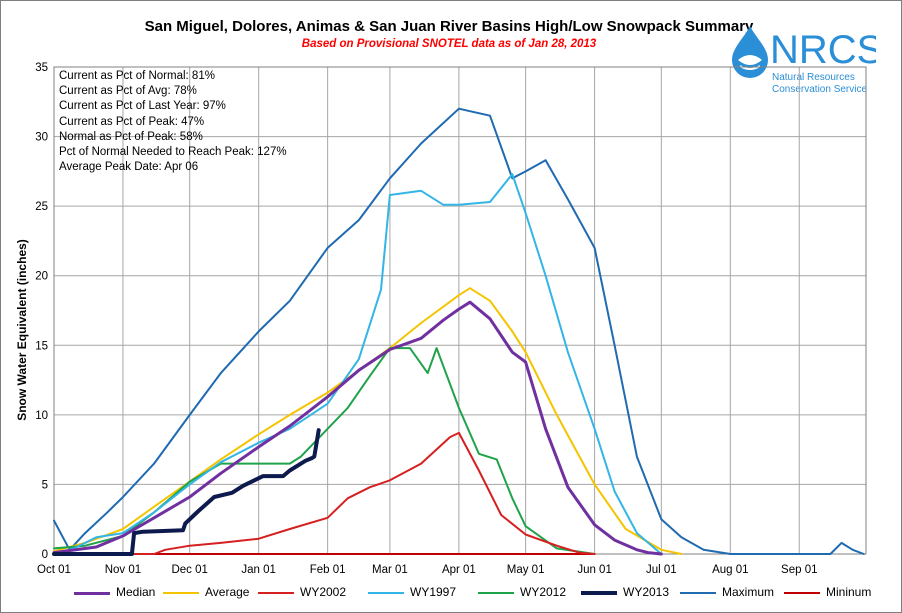  Describe the element at coordinates (173, 152) in the screenshot. I see `stat-pct-needed: Pct of Normal Needed to Reach Peak: 127%` at that location.